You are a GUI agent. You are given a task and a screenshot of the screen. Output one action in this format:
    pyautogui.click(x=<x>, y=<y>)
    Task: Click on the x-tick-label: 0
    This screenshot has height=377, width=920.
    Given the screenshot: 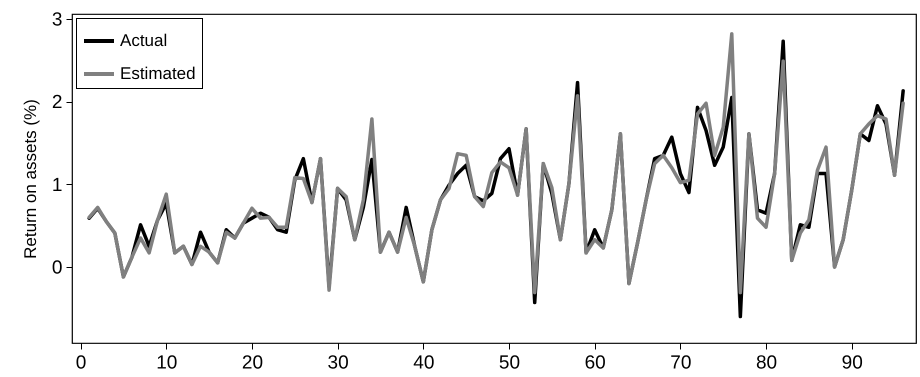 What is the action you would take?
    pyautogui.click(x=81, y=363)
    